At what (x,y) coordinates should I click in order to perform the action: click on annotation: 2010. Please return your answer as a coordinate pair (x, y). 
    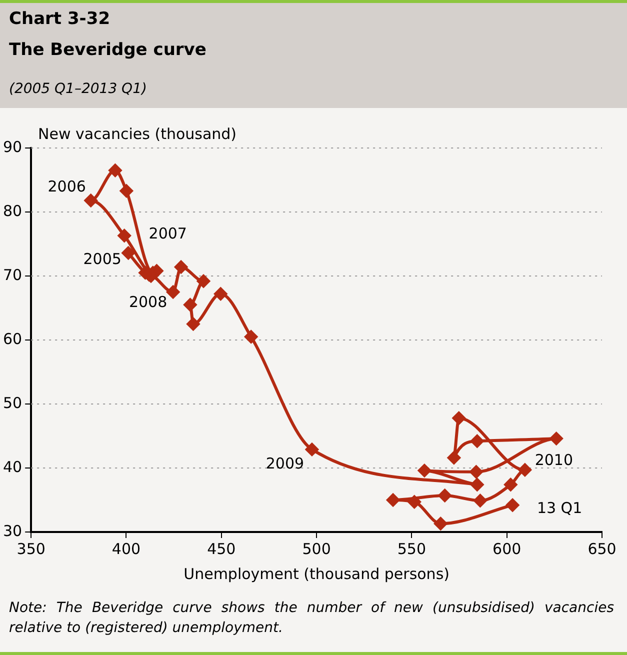
    Looking at the image, I should click on (554, 459).